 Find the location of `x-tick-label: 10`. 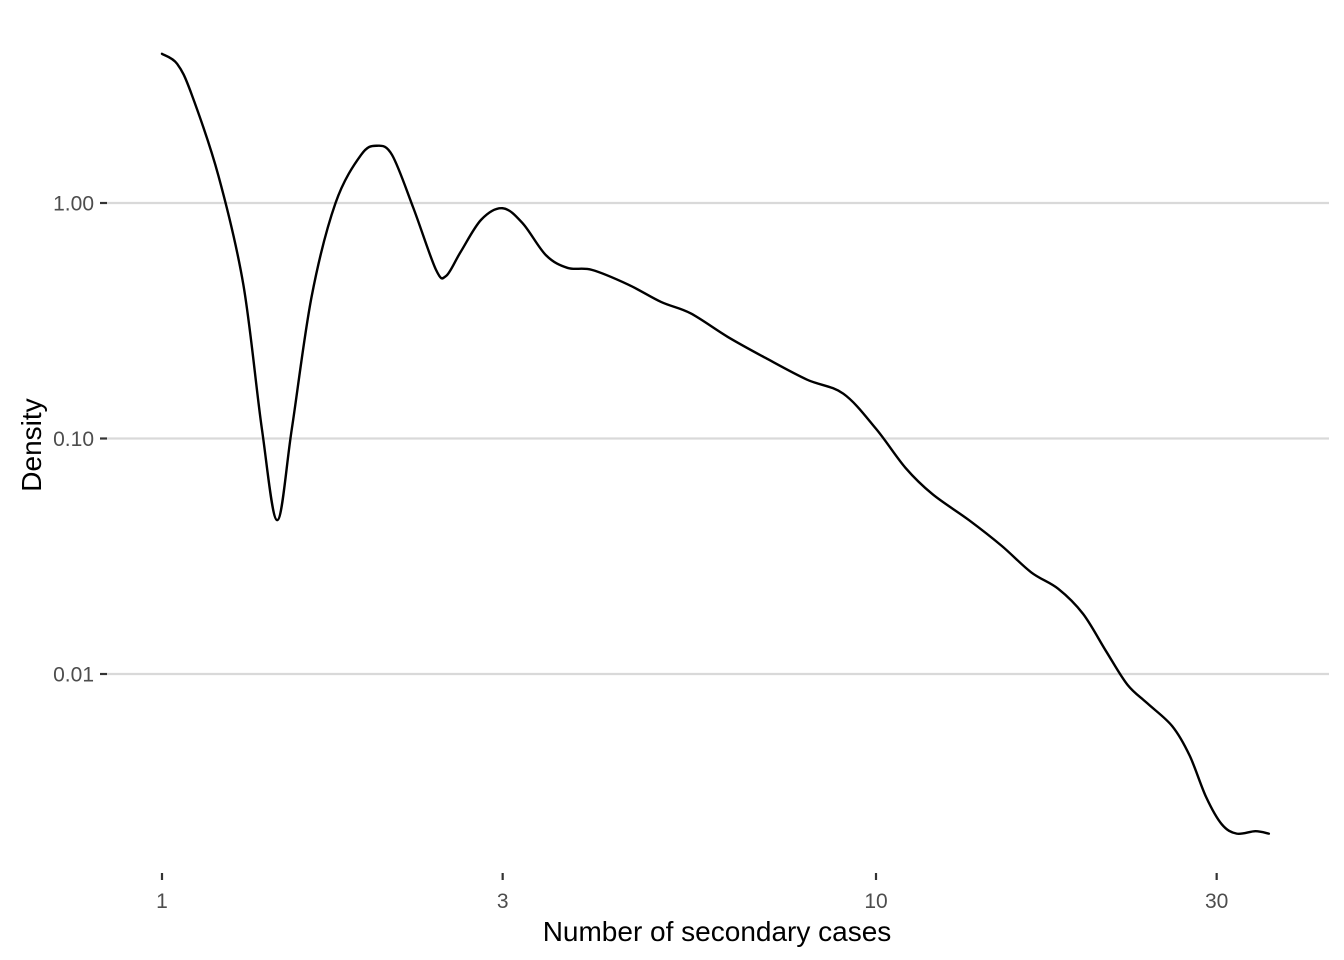

x-tick-label: 10 is located at coordinates (875, 901).